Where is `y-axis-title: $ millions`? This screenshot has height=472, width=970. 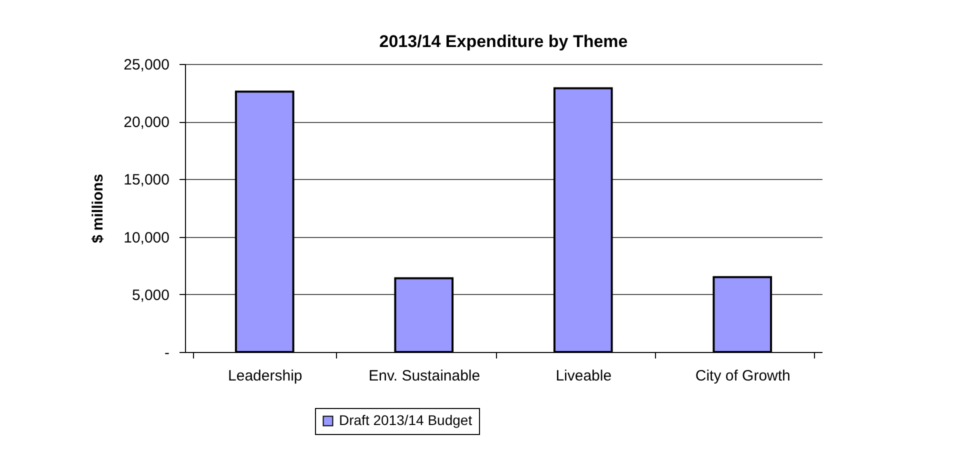
y-axis-title: $ millions is located at coordinates (98, 209).